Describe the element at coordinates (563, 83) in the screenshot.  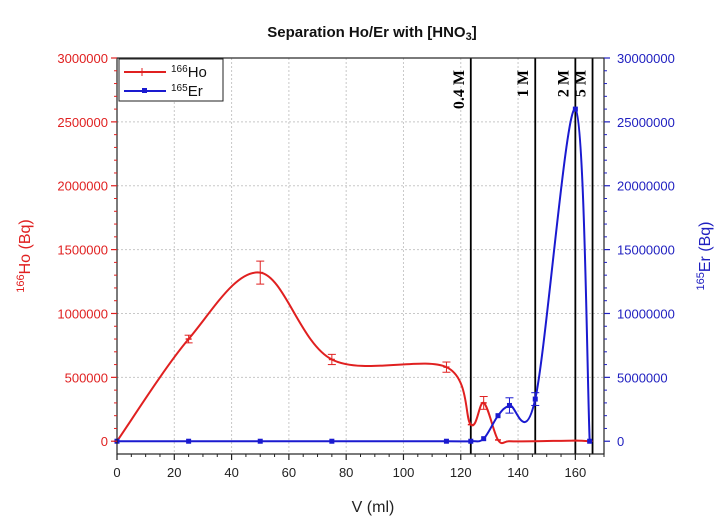
I see `concentration-label: 2 M` at that location.